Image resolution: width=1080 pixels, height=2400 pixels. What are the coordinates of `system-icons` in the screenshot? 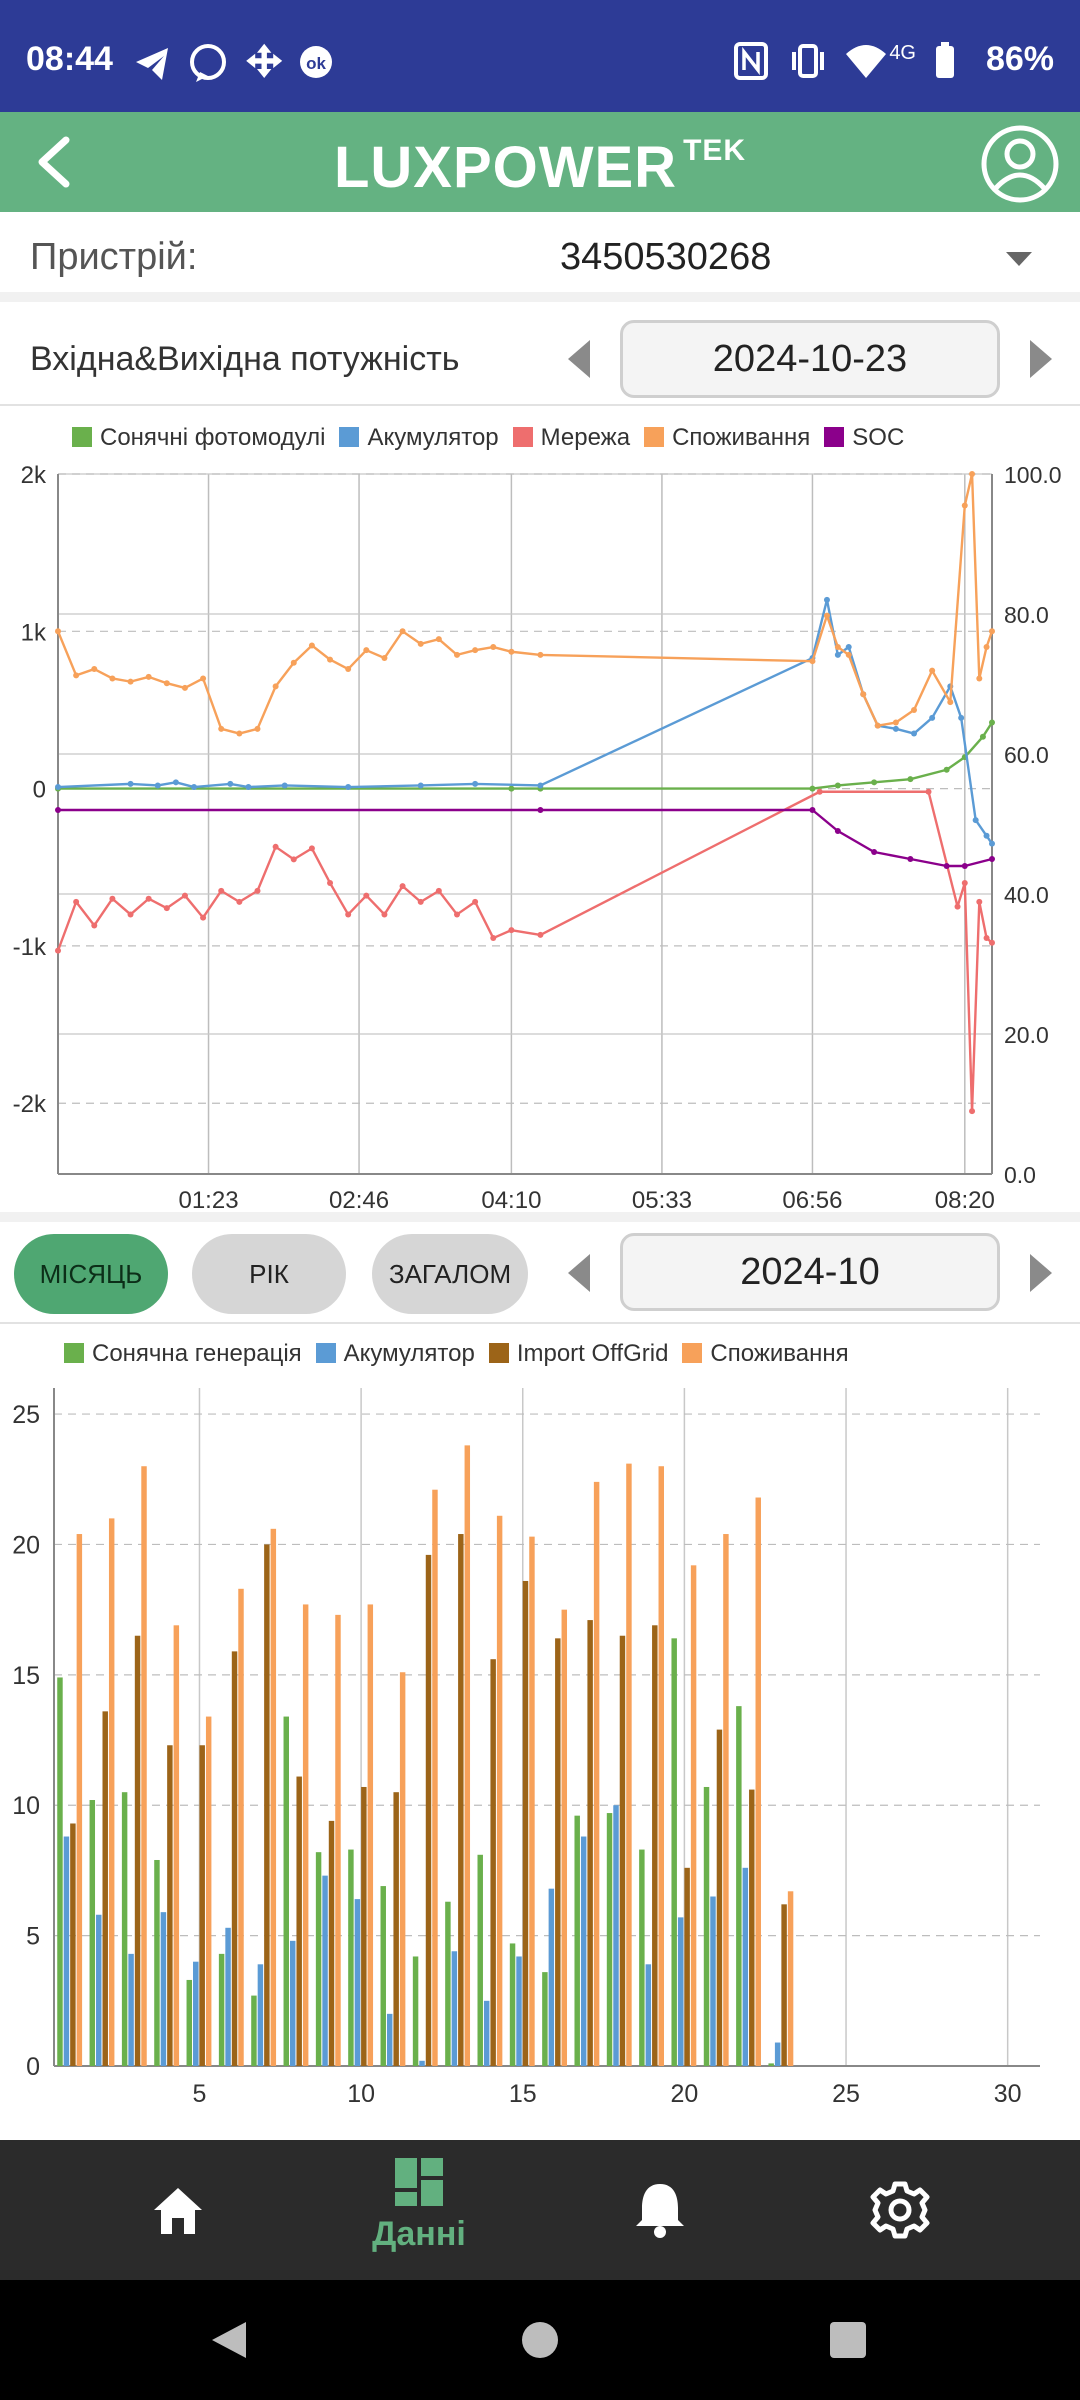 It's located at (844, 61).